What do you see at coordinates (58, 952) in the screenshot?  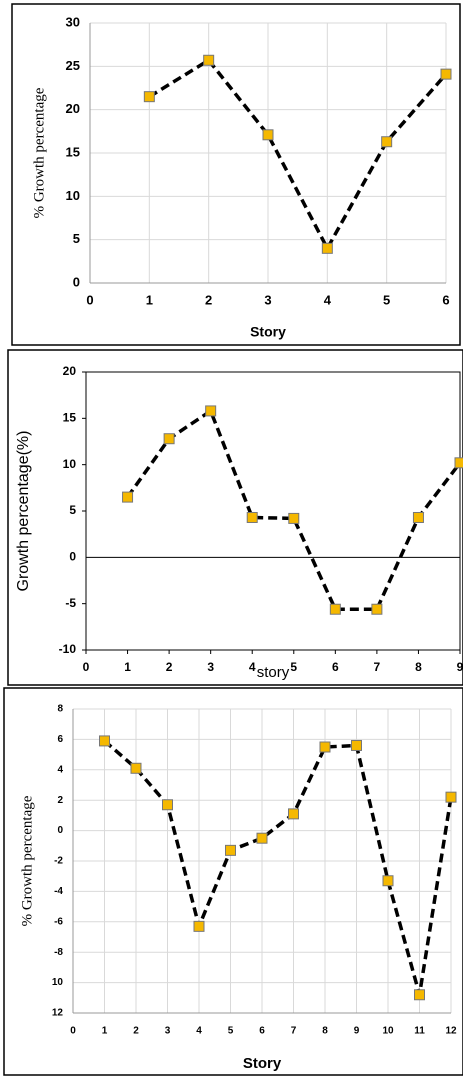 I see `y-tick-label: -8` at bounding box center [58, 952].